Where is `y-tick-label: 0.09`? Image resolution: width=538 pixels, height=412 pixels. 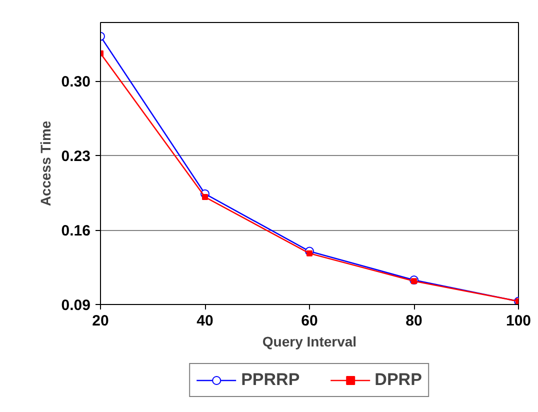 y-tick-label: 0.09 is located at coordinates (76, 305).